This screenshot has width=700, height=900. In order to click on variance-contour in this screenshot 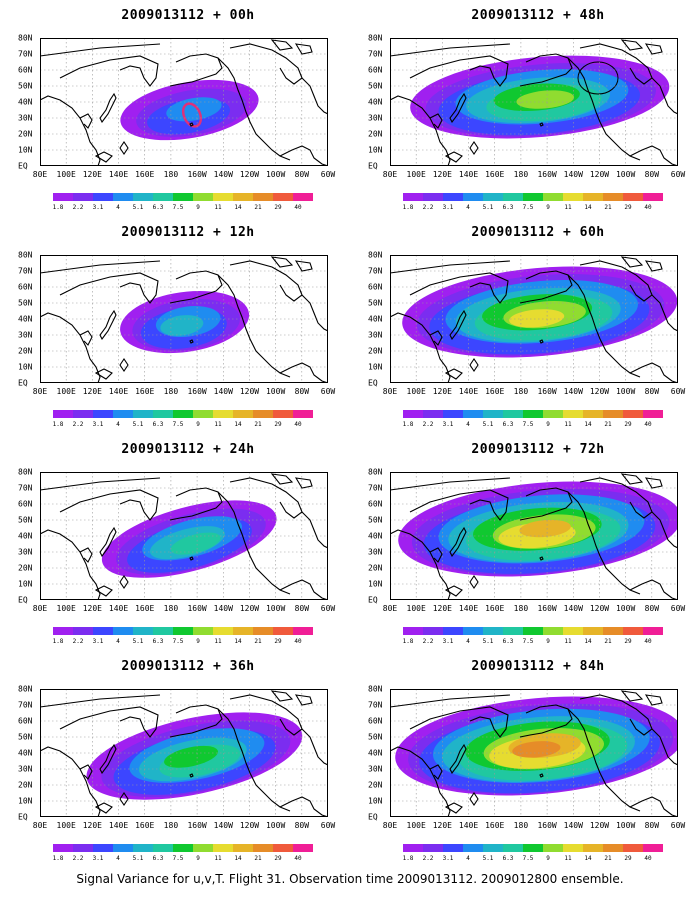, I will do `click(195, 543)`.